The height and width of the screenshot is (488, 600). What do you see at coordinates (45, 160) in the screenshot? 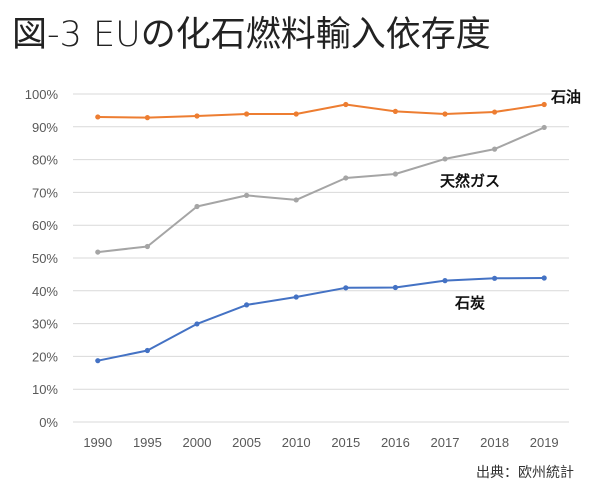
I see `y-tick-label: 80%` at bounding box center [45, 160].